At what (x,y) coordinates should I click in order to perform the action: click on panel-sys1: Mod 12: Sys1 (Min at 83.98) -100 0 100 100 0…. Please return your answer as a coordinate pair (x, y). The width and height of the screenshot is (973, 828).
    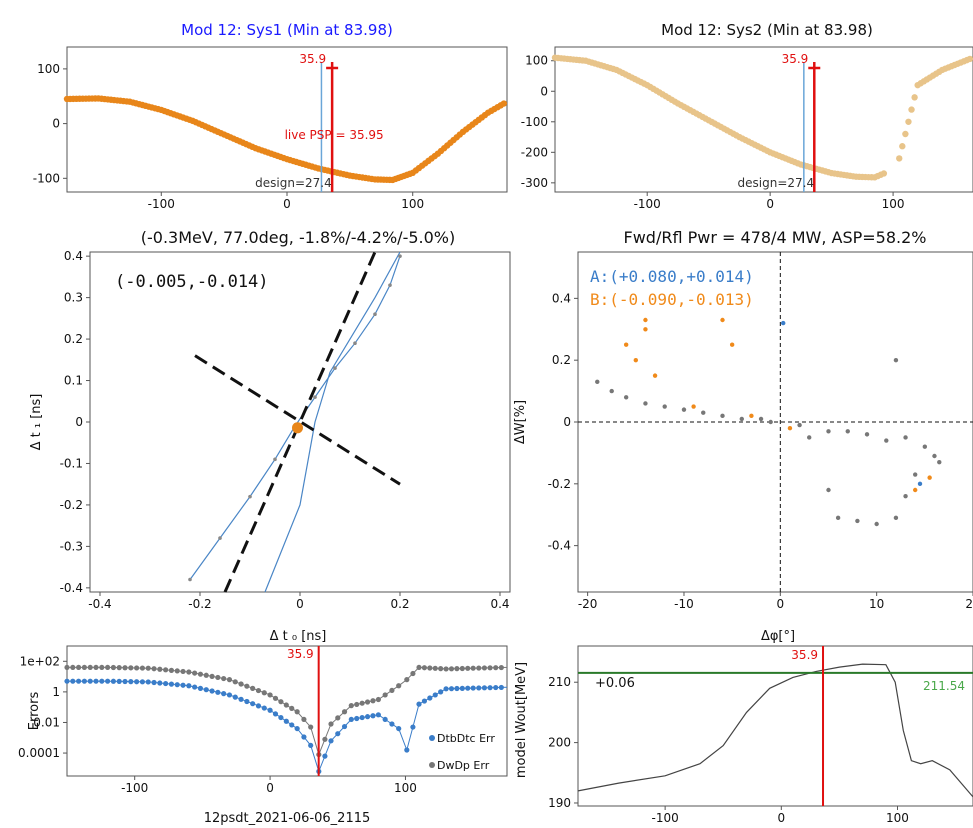
    Looking at the image, I should click on (270, 116).